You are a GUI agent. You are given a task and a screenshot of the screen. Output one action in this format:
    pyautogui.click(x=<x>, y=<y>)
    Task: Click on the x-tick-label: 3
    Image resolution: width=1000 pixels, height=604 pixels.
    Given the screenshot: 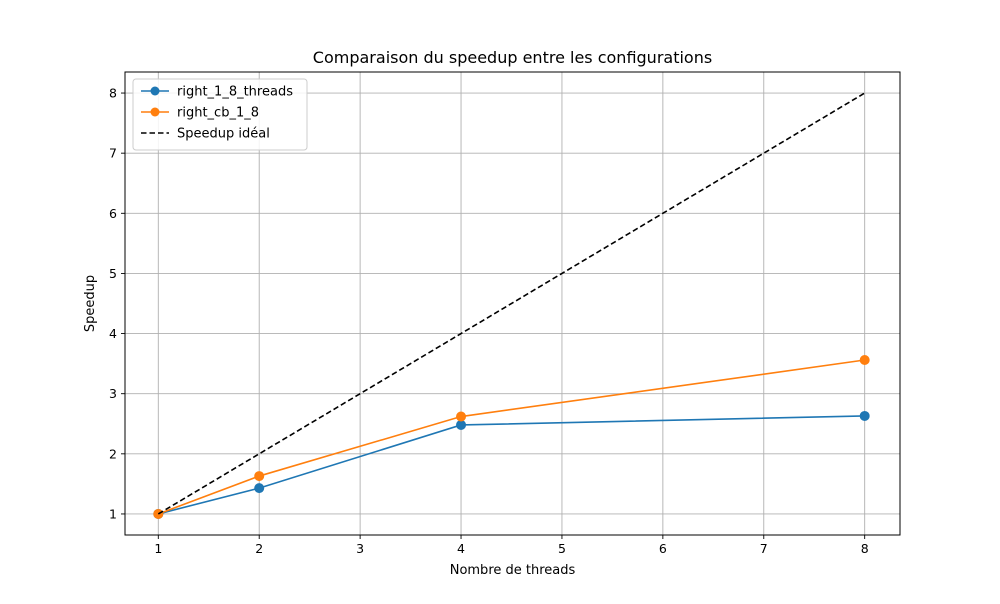 What is the action you would take?
    pyautogui.click(x=360, y=548)
    